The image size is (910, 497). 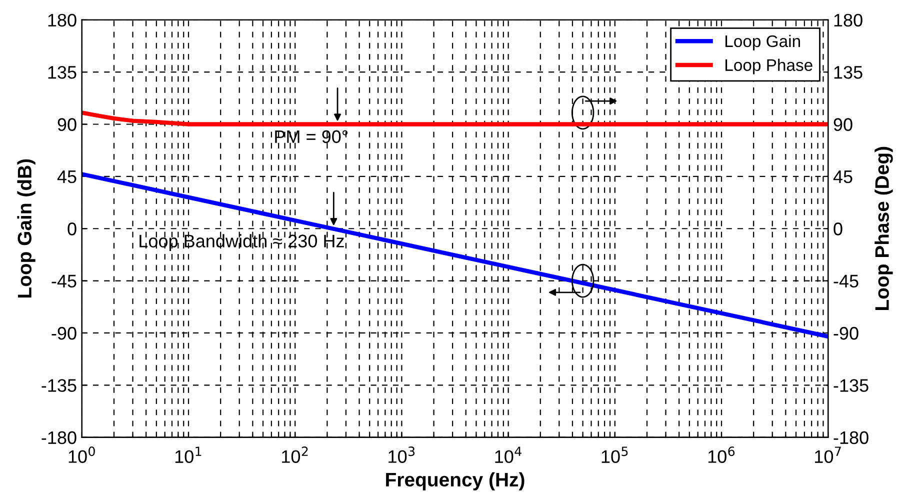 I want to click on y2-tick-label: -90, so click(x=846, y=333).